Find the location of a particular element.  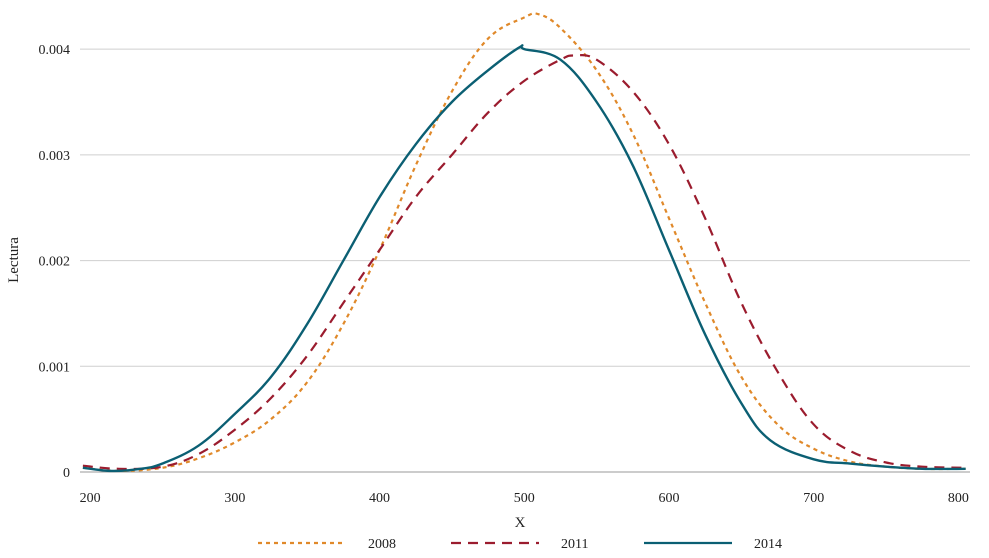

x-tick-label: 200 is located at coordinates (90, 498).